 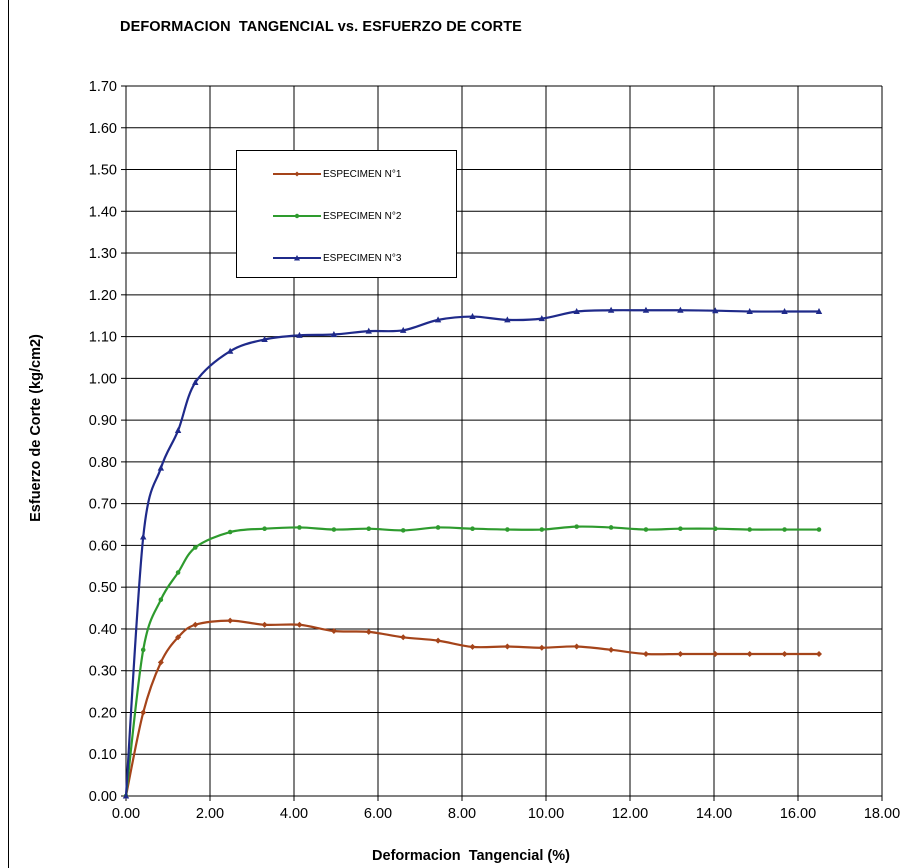 What do you see at coordinates (8, 434) in the screenshot?
I see `page-left-border` at bounding box center [8, 434].